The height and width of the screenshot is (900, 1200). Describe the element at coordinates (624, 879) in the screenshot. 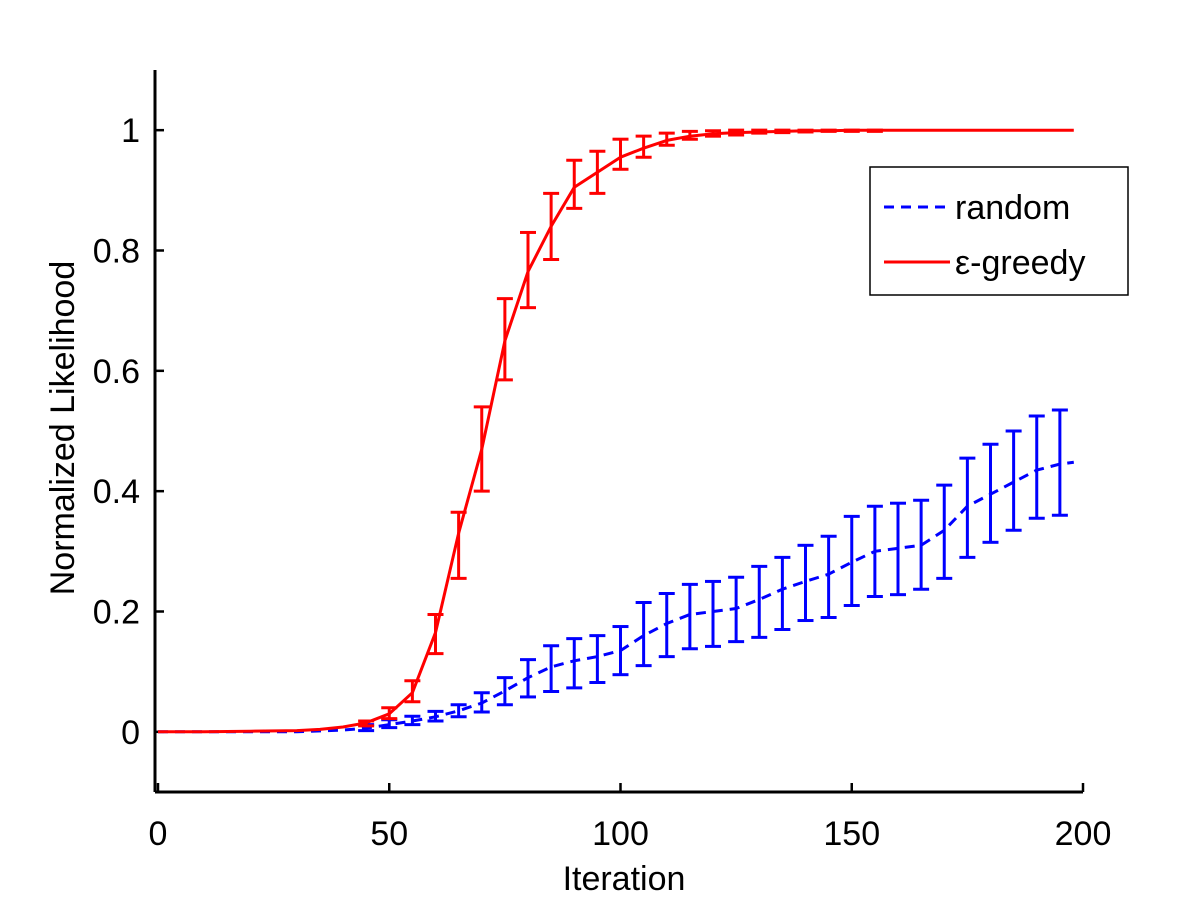

I see `x-axis-label: Iteration` at that location.